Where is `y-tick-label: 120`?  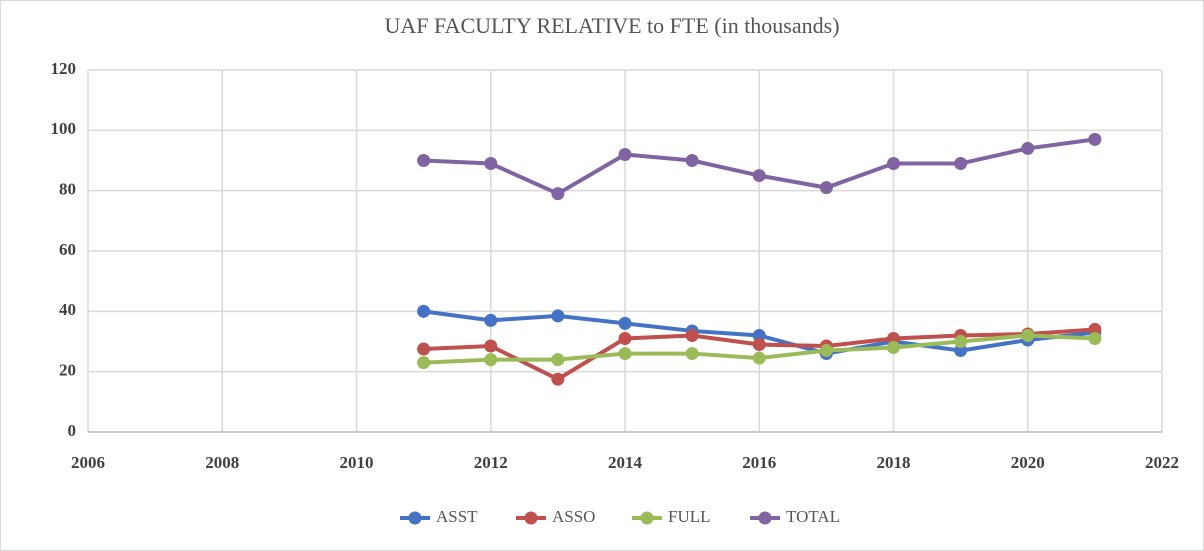
y-tick-label: 120 is located at coordinates (64, 68).